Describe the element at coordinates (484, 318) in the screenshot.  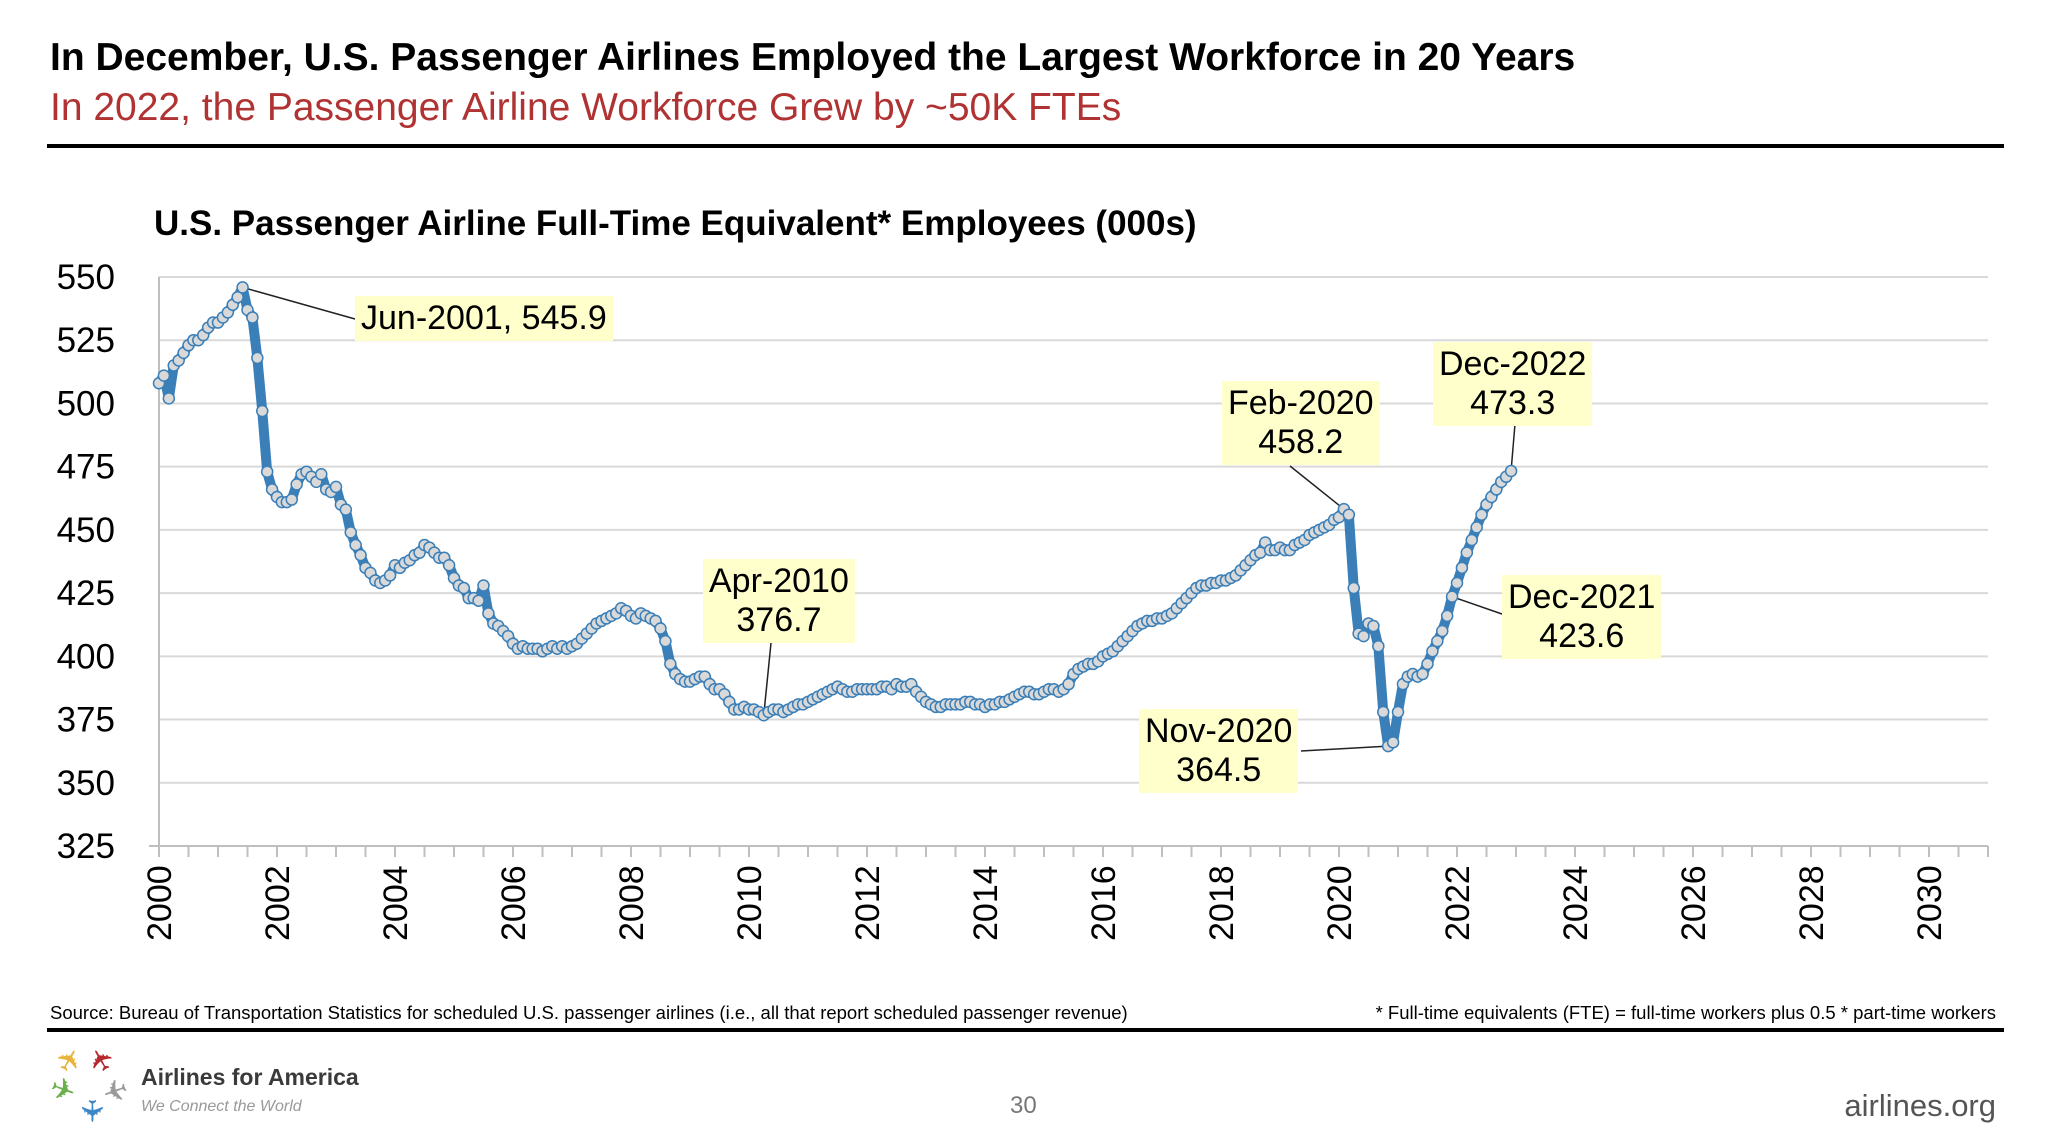
I see `annotation-peak-jun-2001: Jun-2001, 545.9` at that location.